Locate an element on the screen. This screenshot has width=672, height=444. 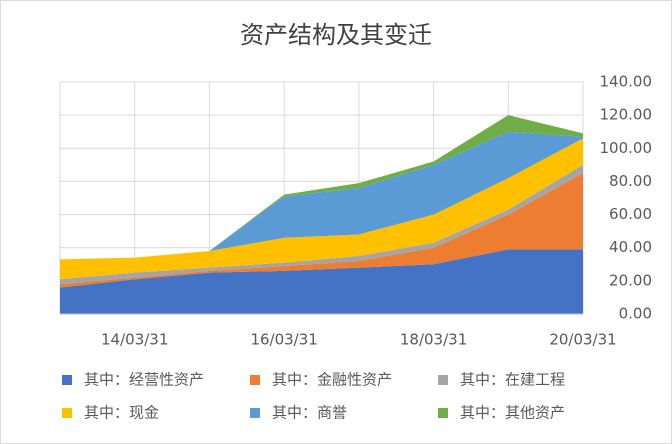
legend-label: 其中：经营性资产 is located at coordinates (144, 380).